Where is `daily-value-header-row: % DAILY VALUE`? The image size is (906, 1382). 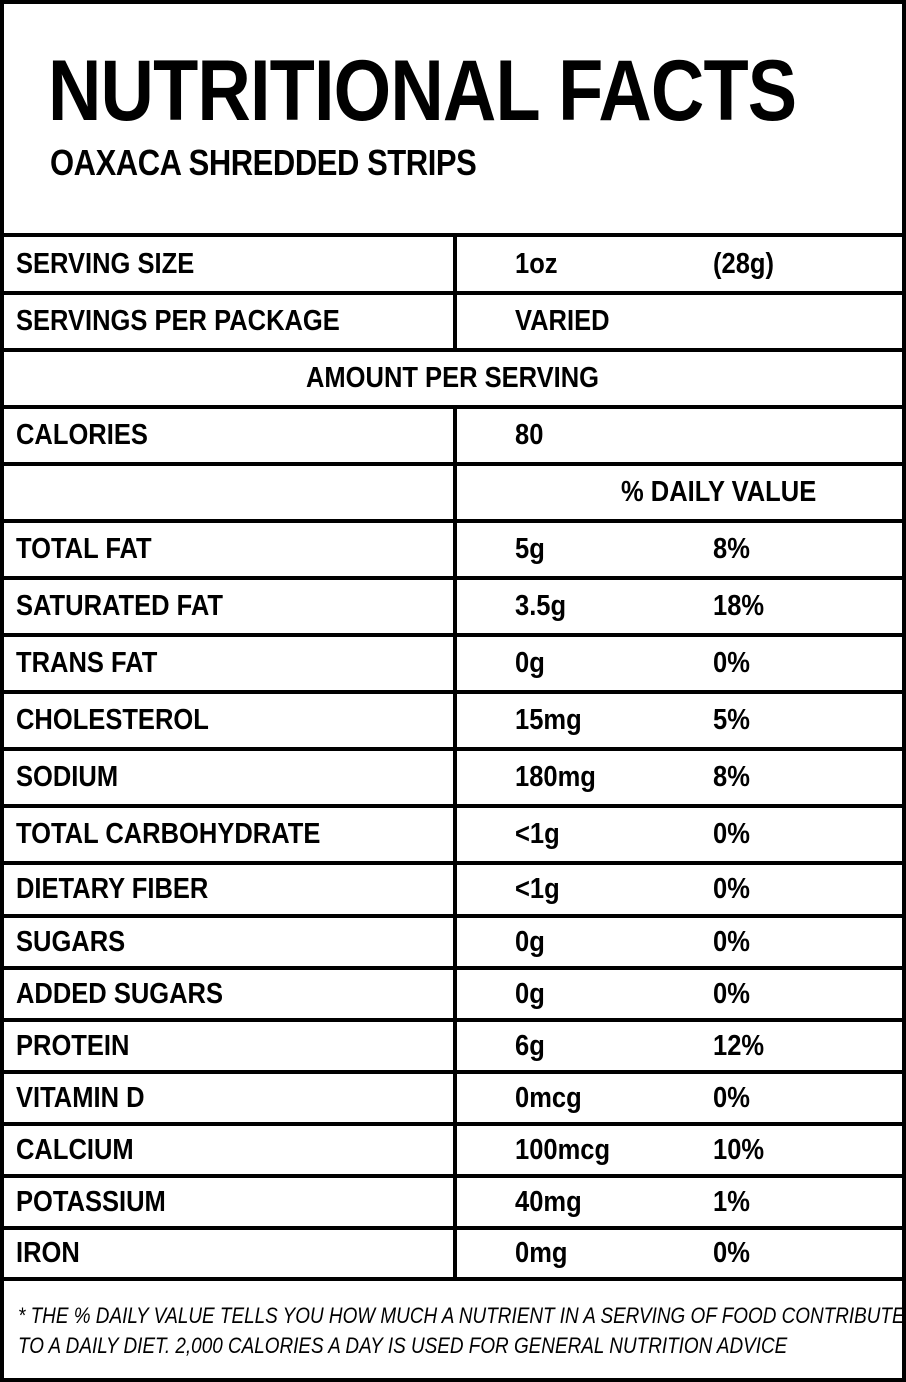
daily-value-header-row: % DAILY VALUE is located at coordinates (453, 490).